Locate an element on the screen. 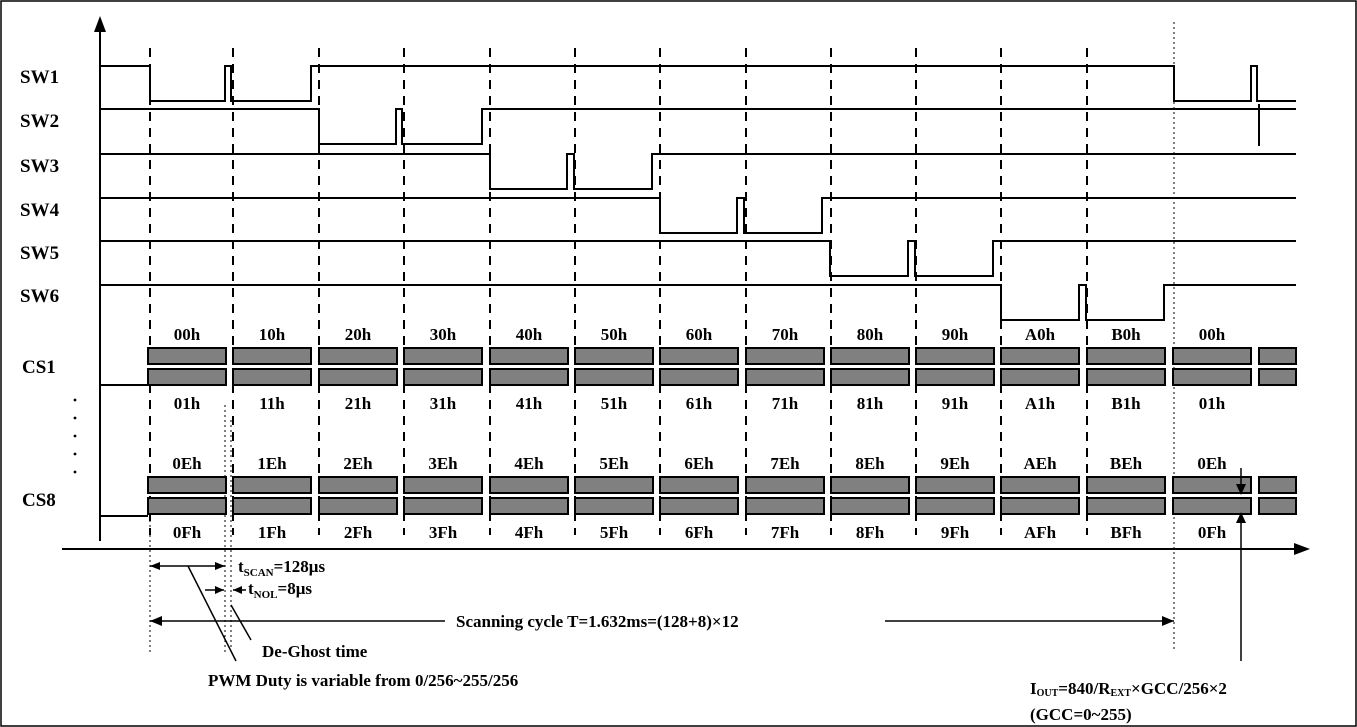 This screenshot has height=727, width=1357. scanning-cycle-text: Scanning cycle T=1.632ms=(128+8)×12 is located at coordinates (597, 621).